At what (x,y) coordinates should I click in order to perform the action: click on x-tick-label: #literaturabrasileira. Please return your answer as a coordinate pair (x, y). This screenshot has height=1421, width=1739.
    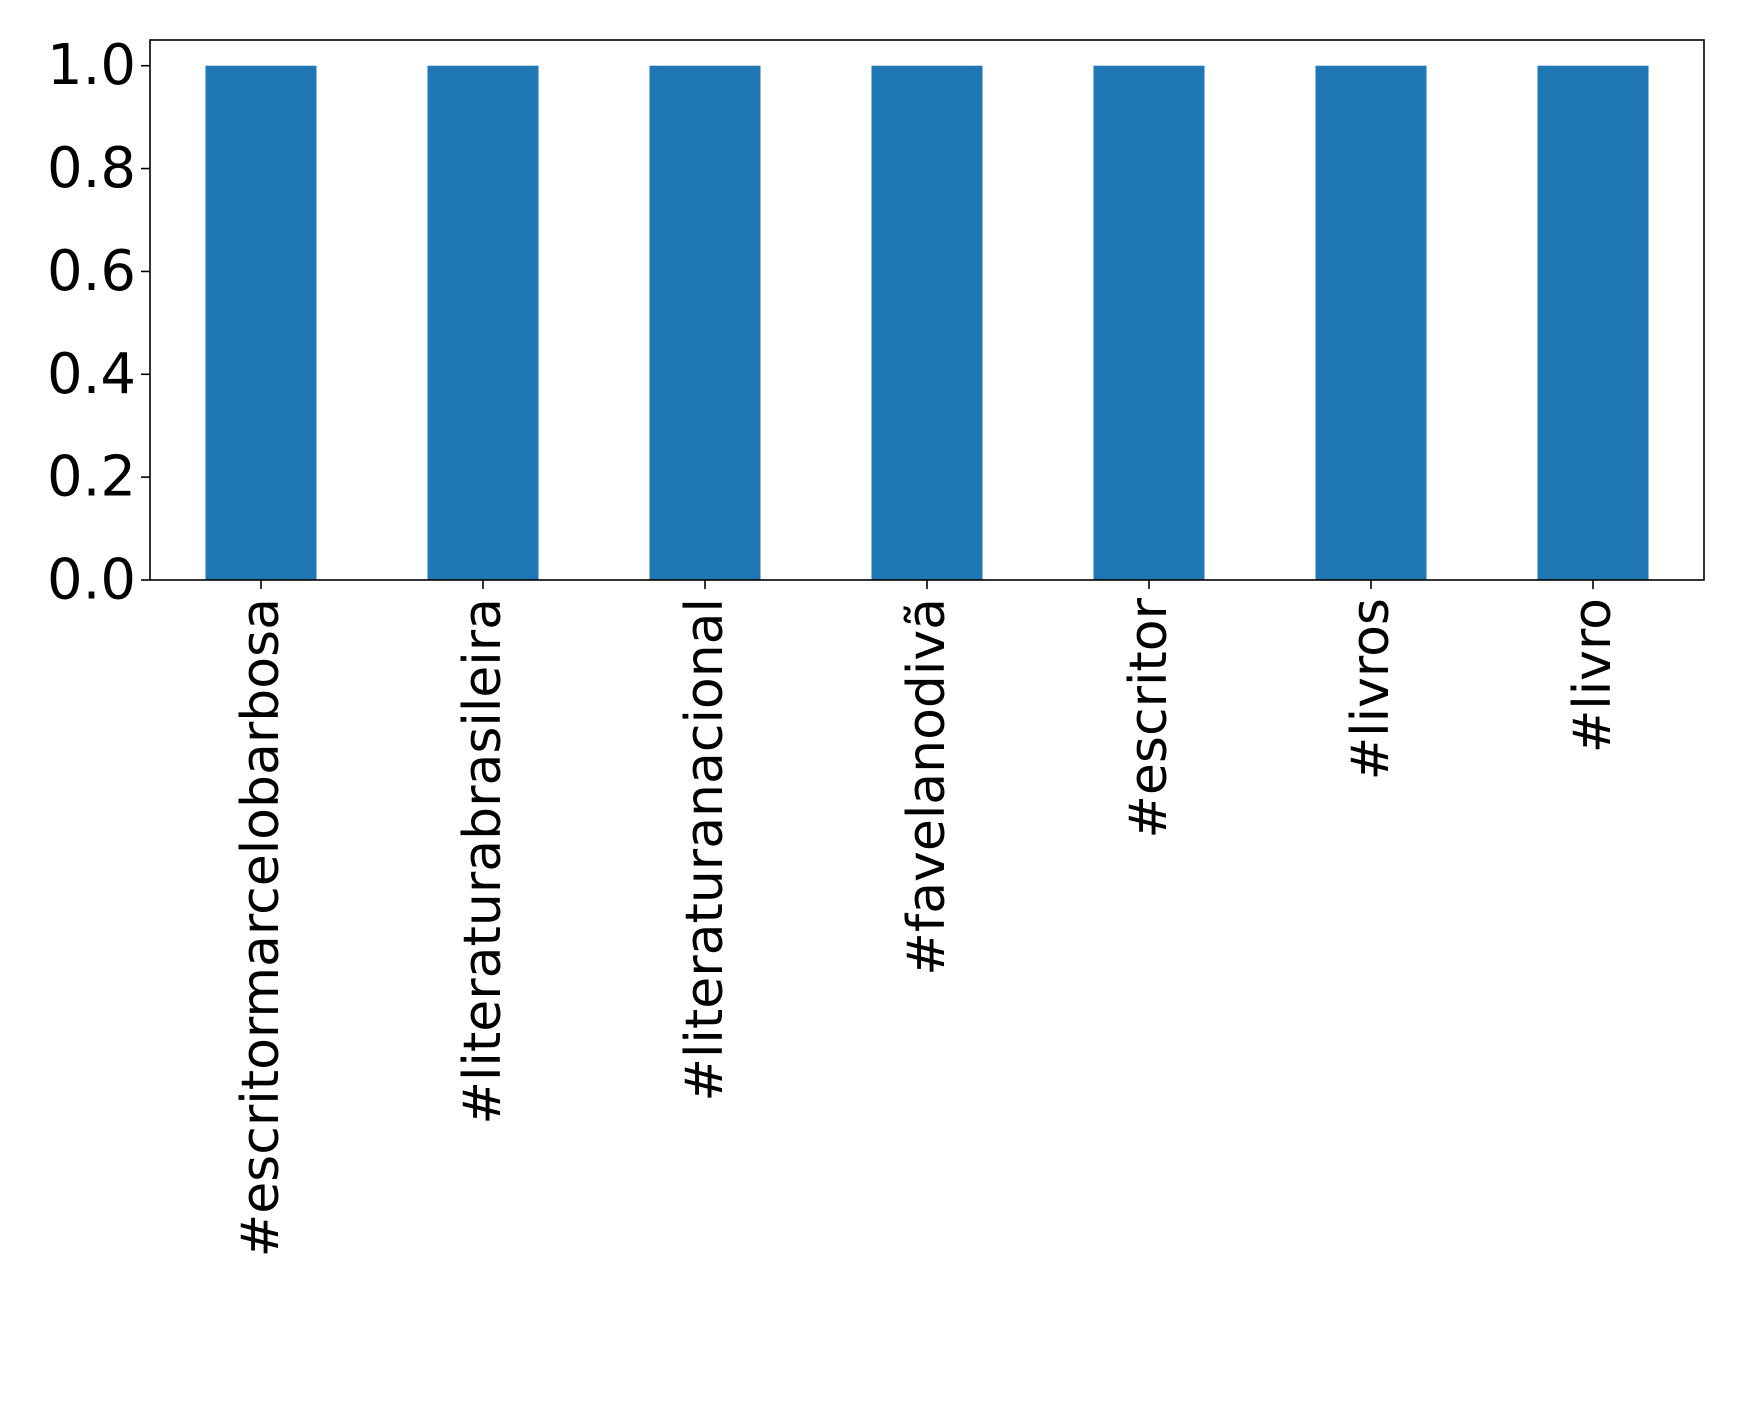
    Looking at the image, I should click on (483, 861).